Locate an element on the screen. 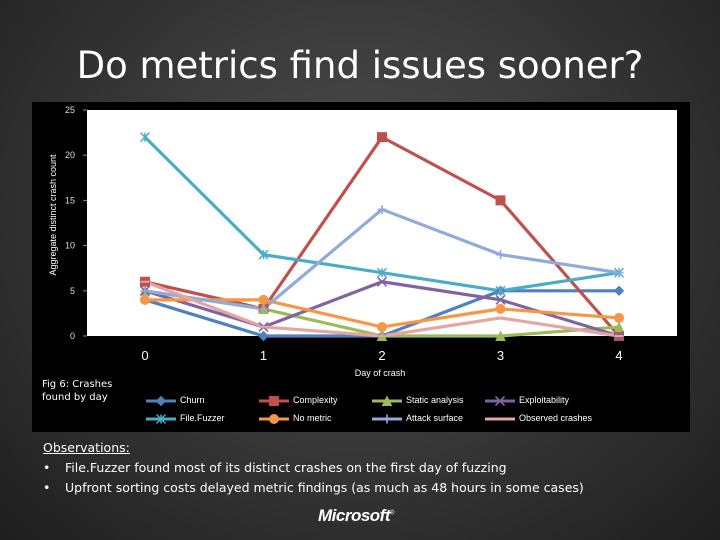  registered-mark: ® is located at coordinates (392, 513).